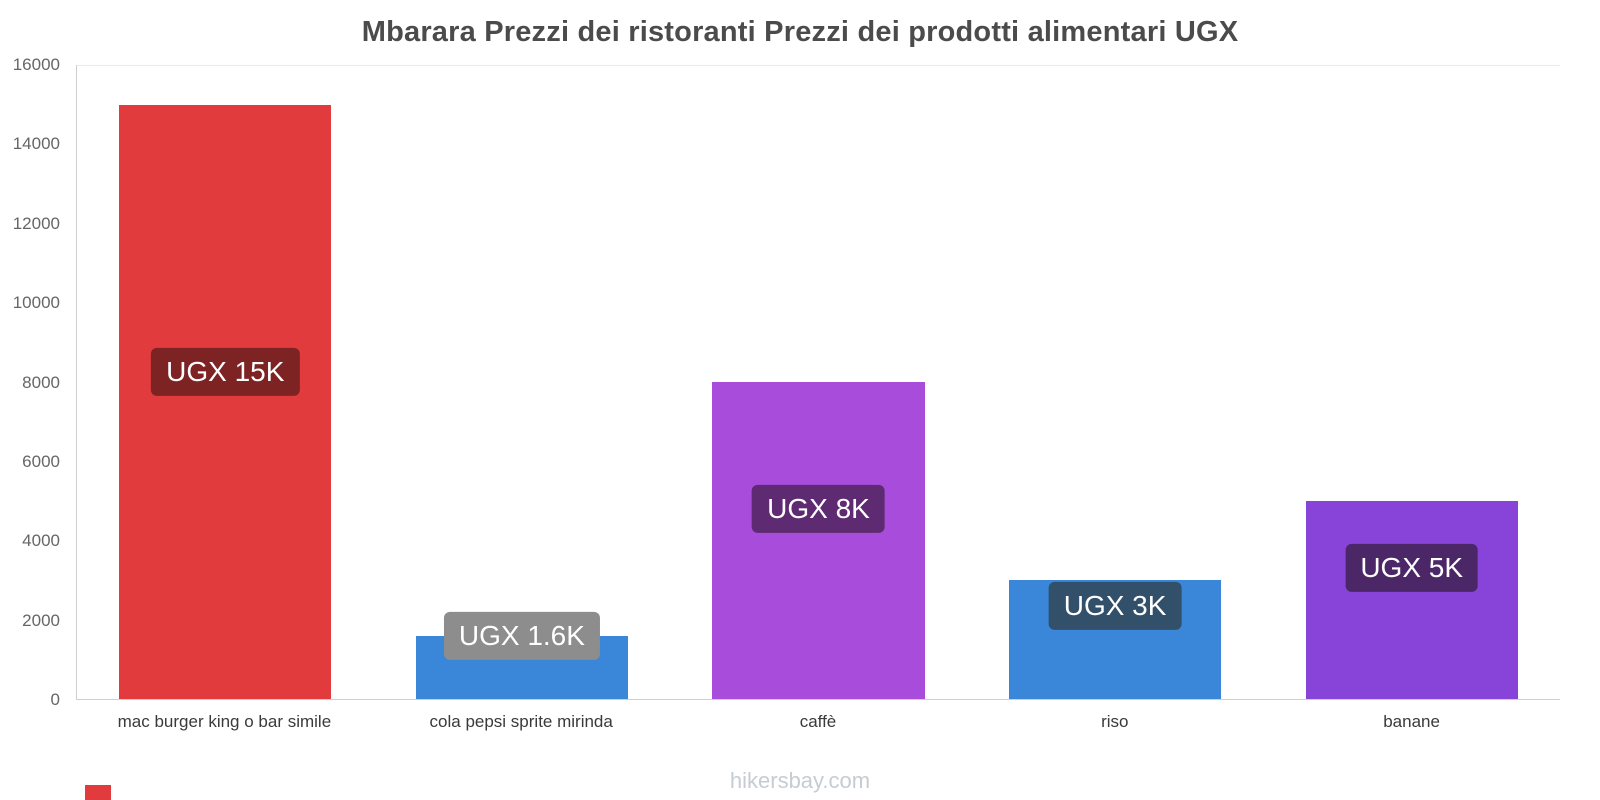 The width and height of the screenshot is (1600, 800). I want to click on bar-group: UGX 1.6K, so click(522, 382).